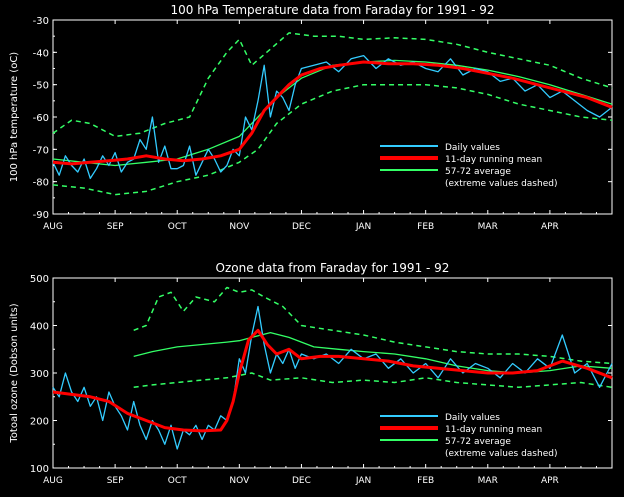 Image resolution: width=624 pixels, height=497 pixels. What do you see at coordinates (41, 118) in the screenshot?
I see `y-tick-label: -60` at bounding box center [41, 118].